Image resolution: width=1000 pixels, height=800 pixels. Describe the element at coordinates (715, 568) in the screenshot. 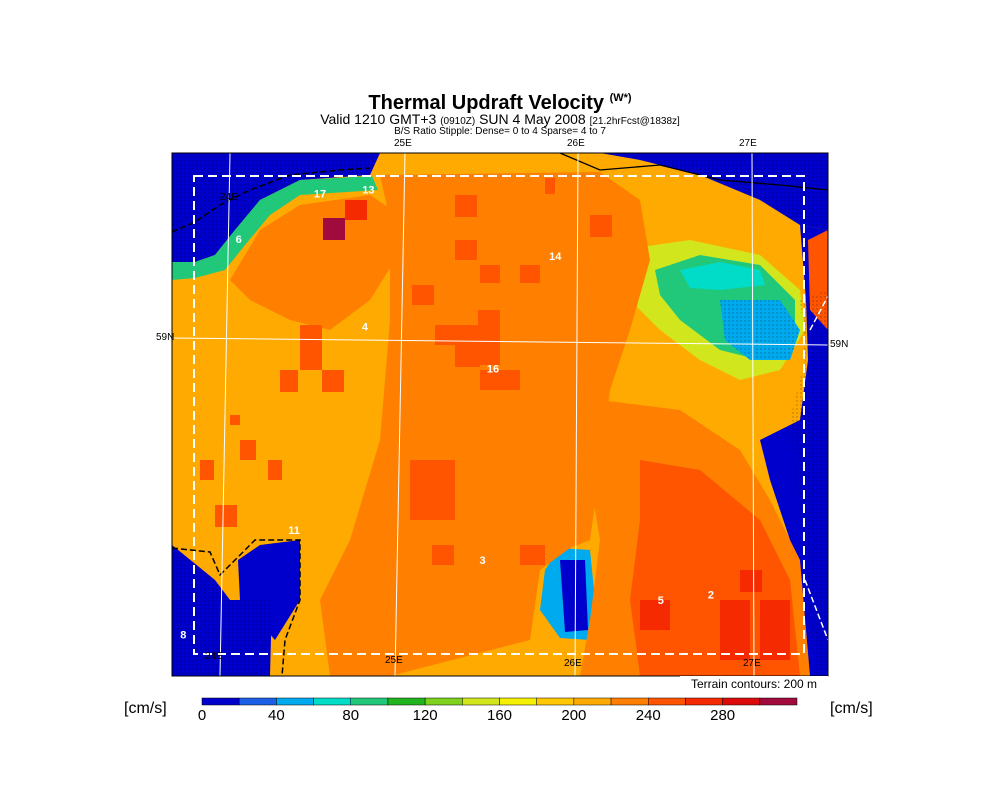

I see `se-red-orange` at that location.